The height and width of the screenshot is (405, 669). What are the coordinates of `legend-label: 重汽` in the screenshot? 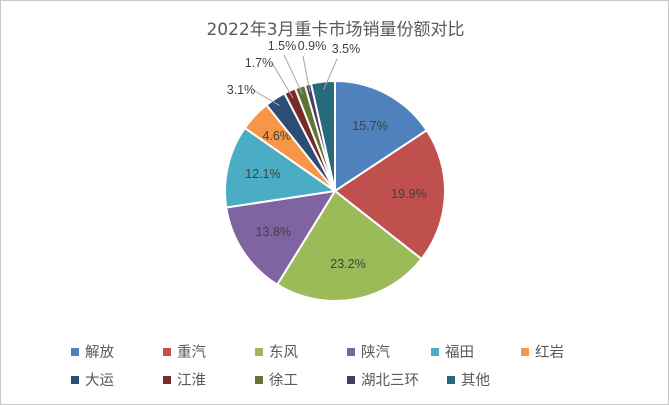 It's located at (191, 353).